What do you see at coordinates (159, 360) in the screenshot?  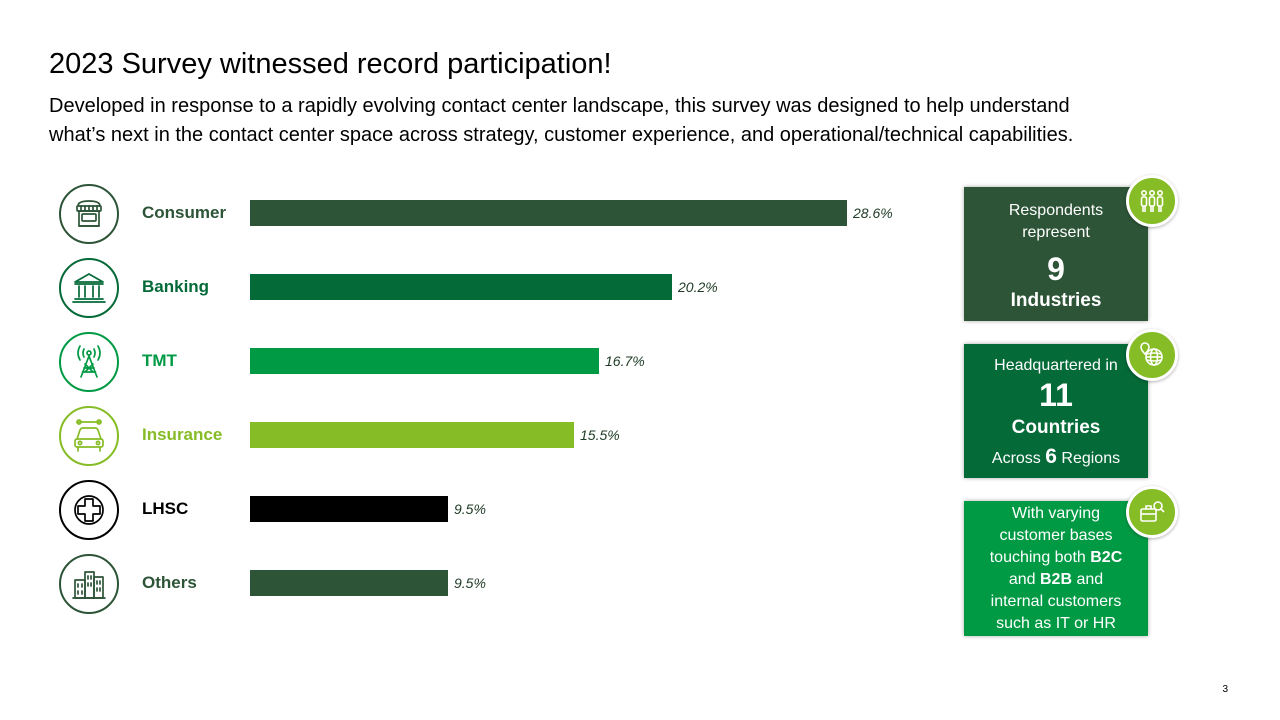 I see `category-label: TMT` at bounding box center [159, 360].